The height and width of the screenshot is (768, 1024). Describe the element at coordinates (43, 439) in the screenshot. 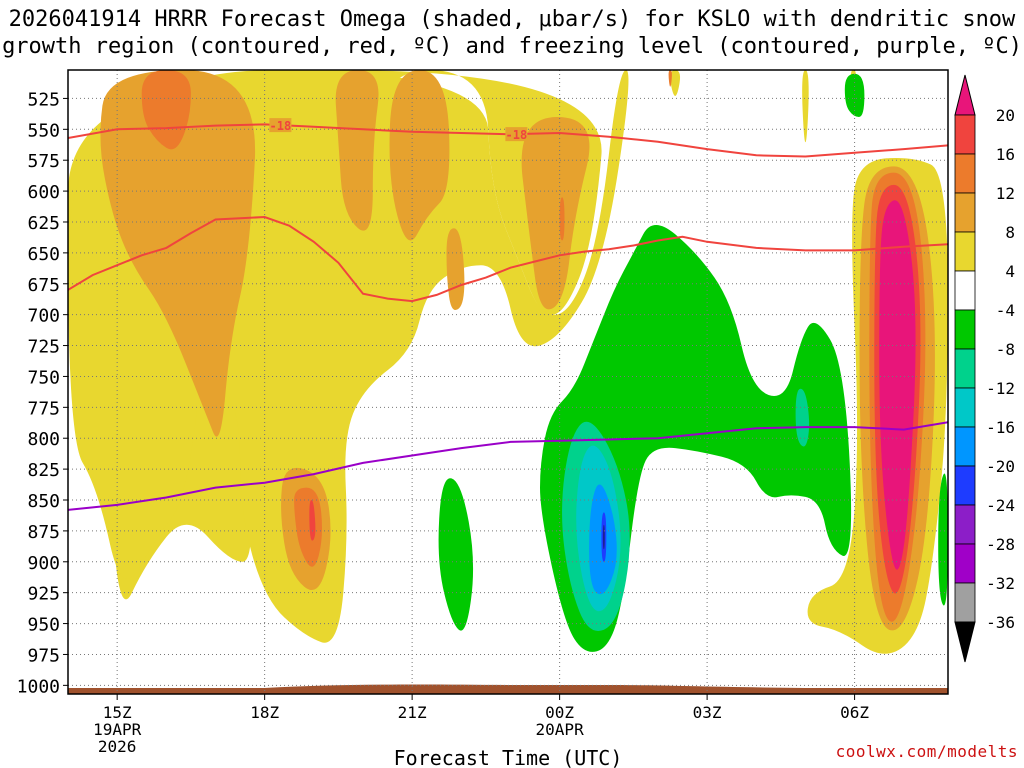

I see `y-tick-label-800: 800` at that location.